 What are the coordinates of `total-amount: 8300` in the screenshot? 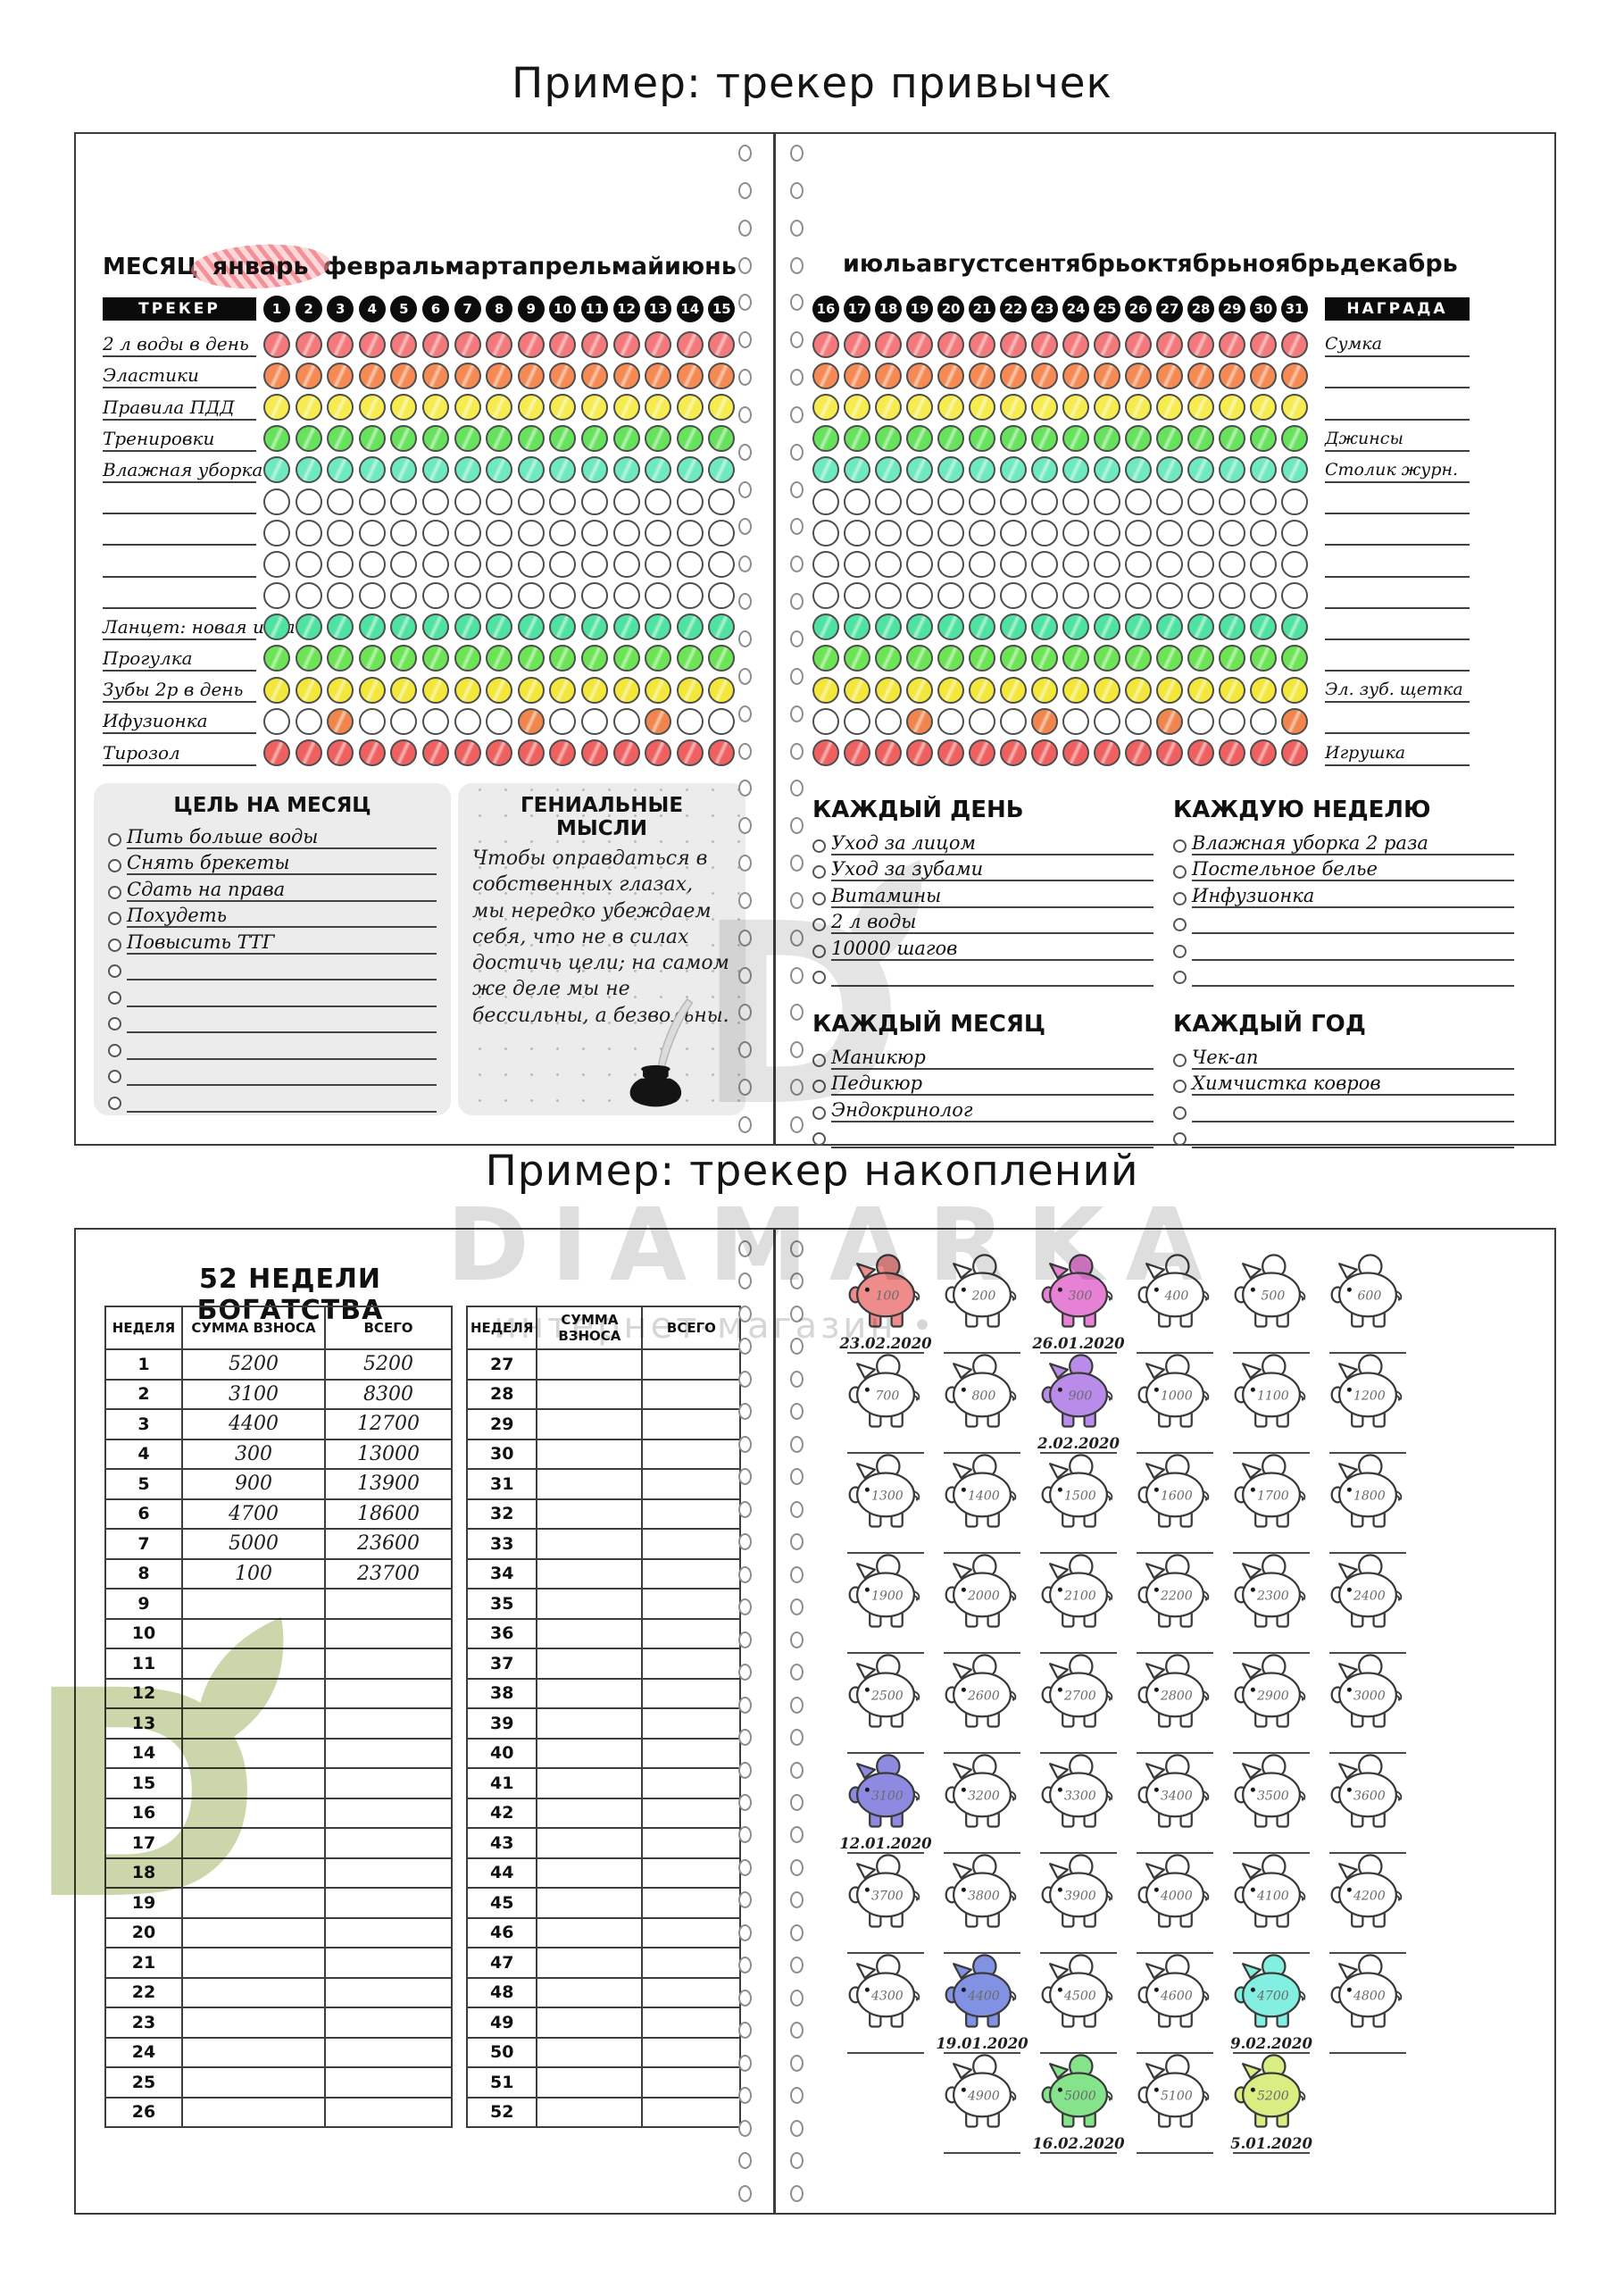 It's located at (388, 1394).